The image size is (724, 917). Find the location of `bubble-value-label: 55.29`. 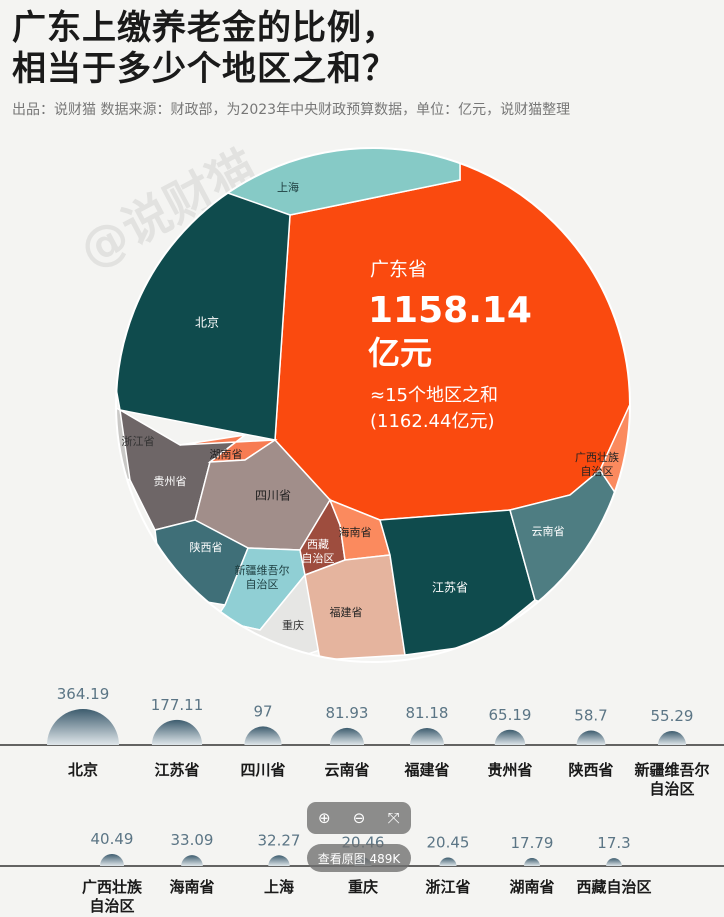

bubble-value-label: 55.29 is located at coordinates (672, 716).